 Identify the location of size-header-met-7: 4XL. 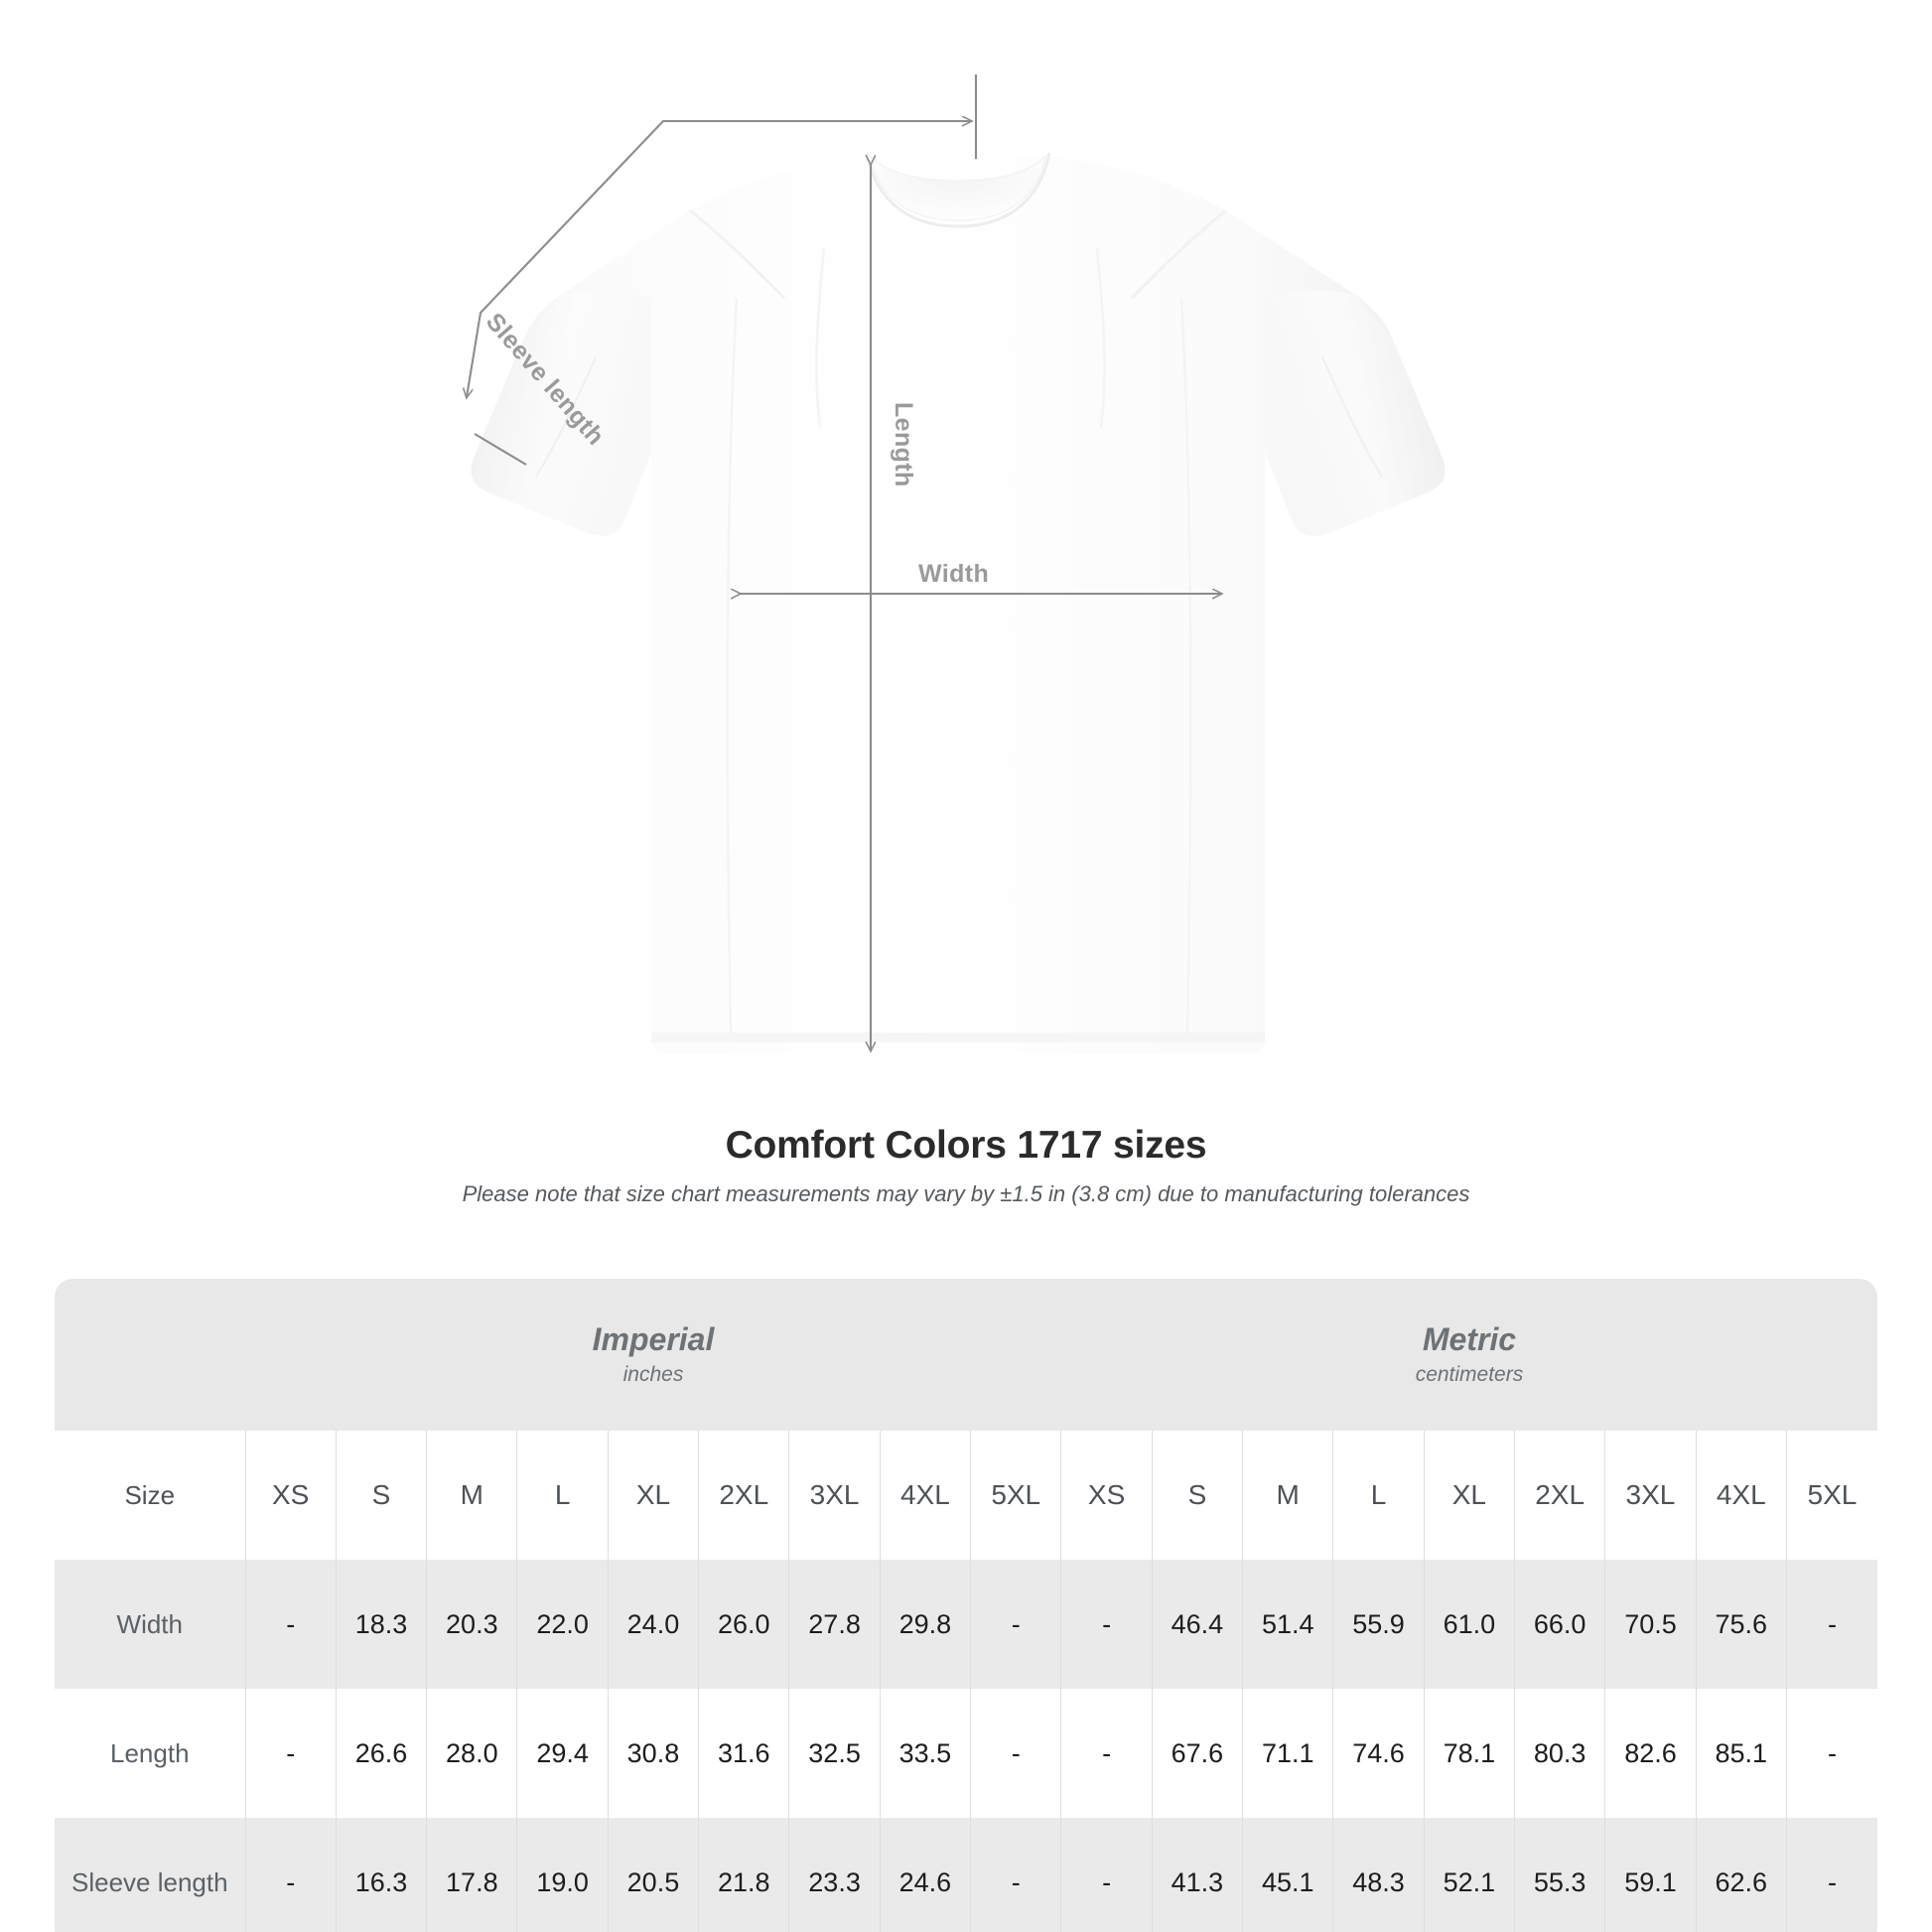
(1741, 1496).